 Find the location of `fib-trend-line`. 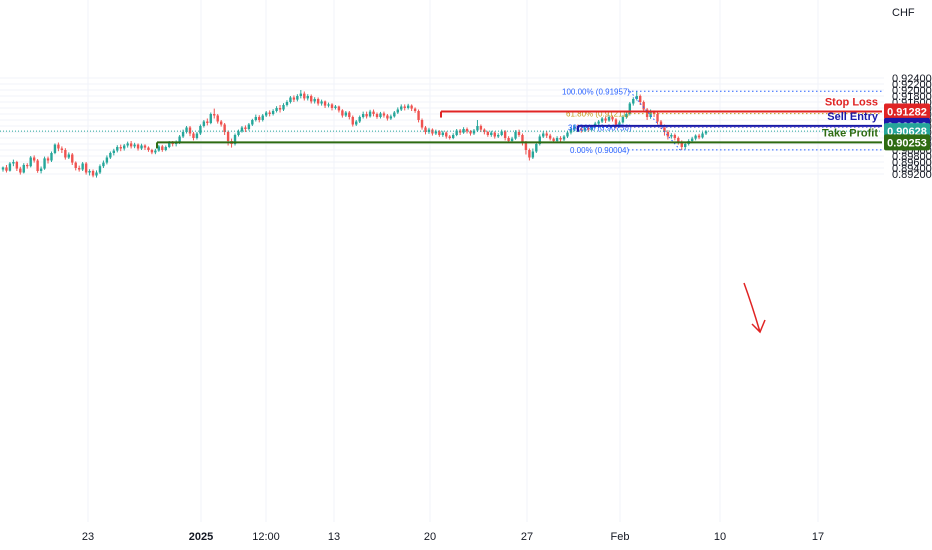

fib-trend-line is located at coordinates (655, 120).